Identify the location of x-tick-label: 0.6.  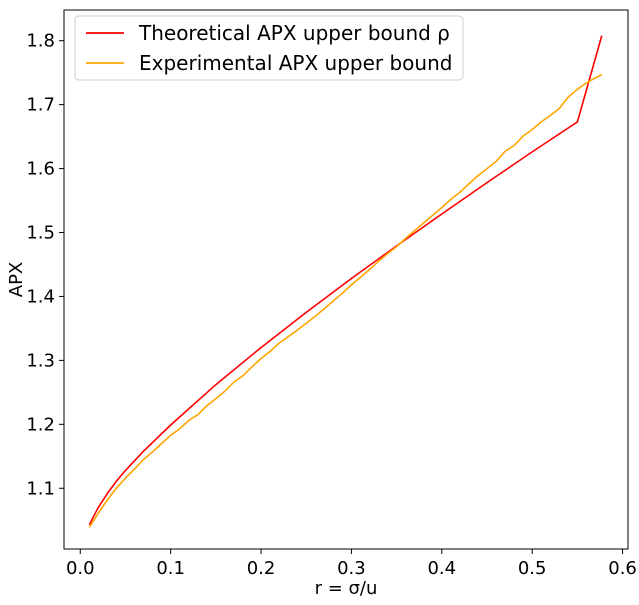
(622, 568).